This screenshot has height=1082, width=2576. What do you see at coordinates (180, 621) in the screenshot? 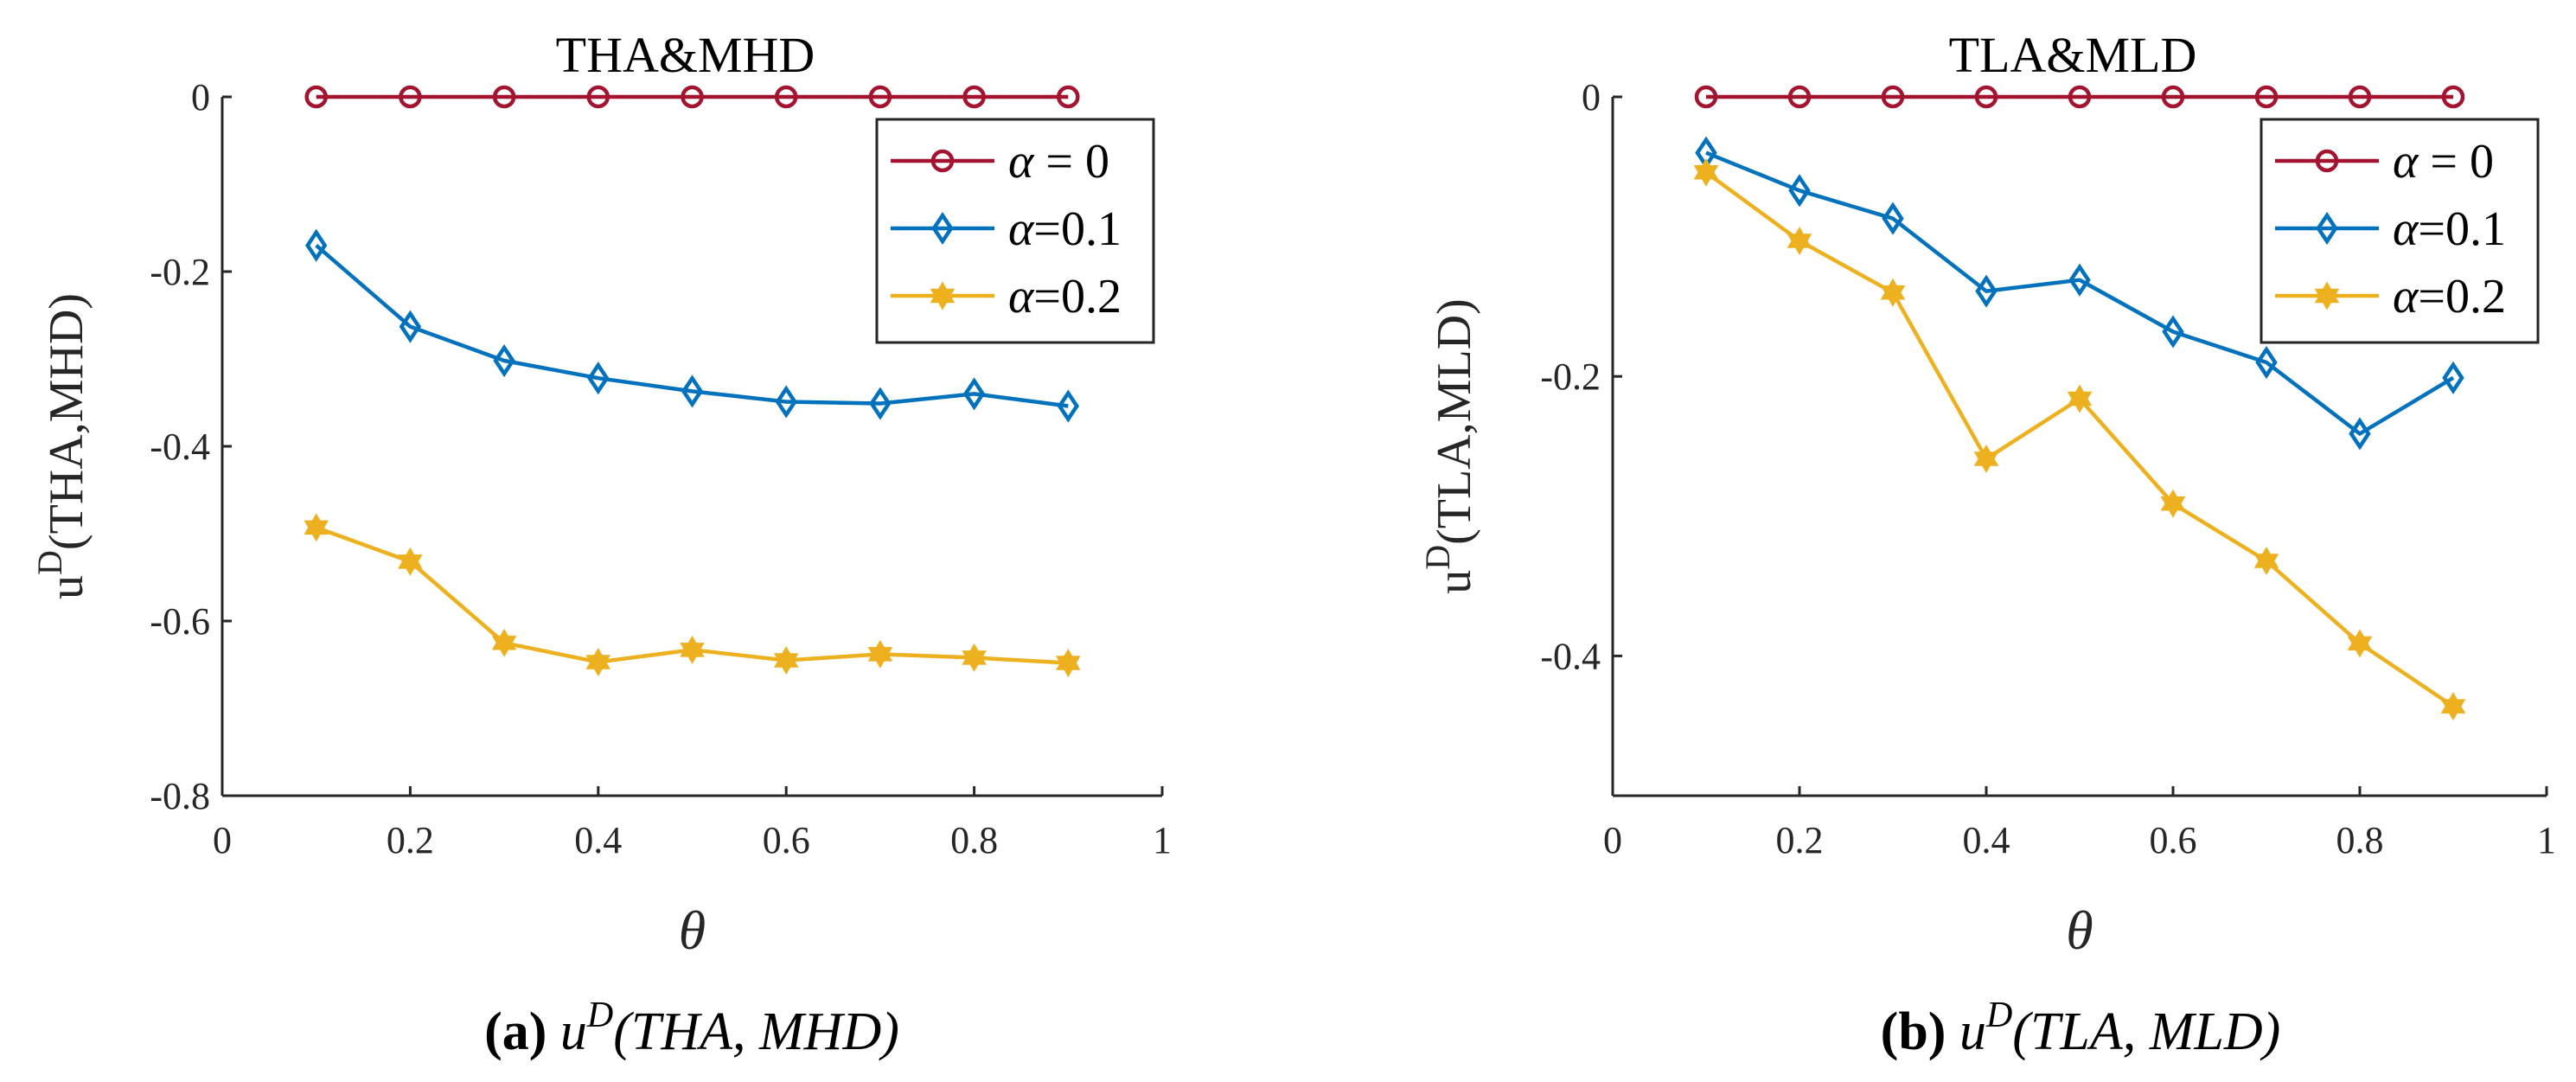
I see `y-tick-label: -0.6` at bounding box center [180, 621].